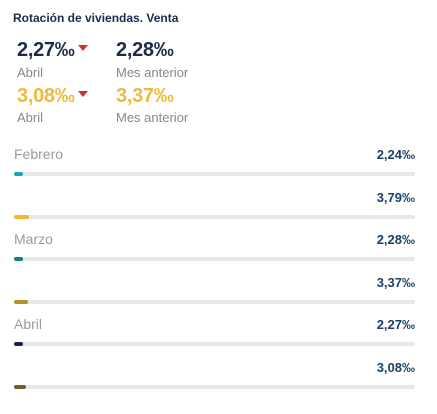 The height and width of the screenshot is (414, 437). I want to click on kpi-previous-gold-value: 3,37‰, so click(145, 96).